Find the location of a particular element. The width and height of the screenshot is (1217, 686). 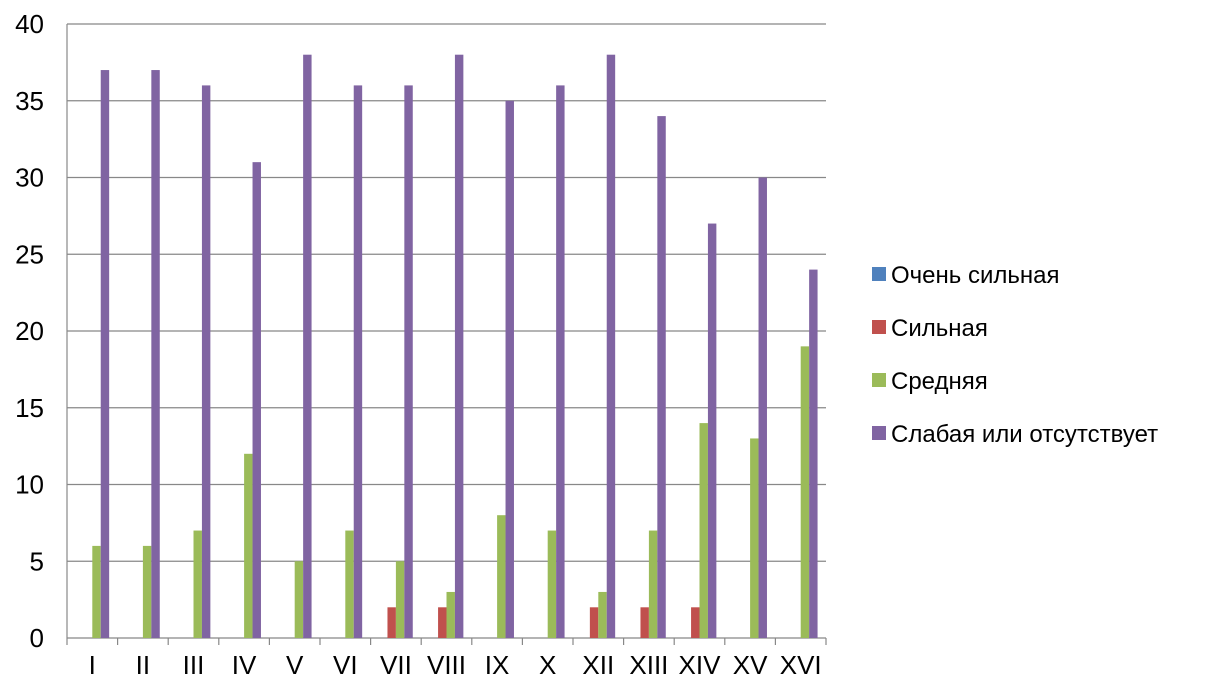

y-tick-label: 20 is located at coordinates (29, 331).